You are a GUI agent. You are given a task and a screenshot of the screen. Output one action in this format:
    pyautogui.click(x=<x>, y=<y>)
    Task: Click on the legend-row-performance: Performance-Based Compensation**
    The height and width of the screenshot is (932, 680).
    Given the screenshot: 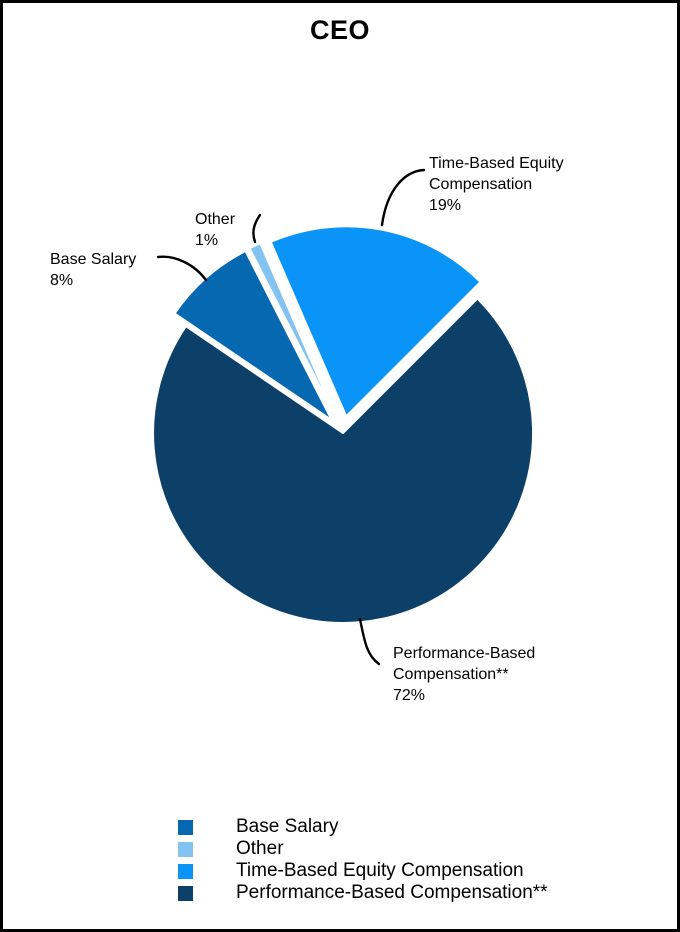 What is the action you would take?
    pyautogui.click(x=363, y=893)
    